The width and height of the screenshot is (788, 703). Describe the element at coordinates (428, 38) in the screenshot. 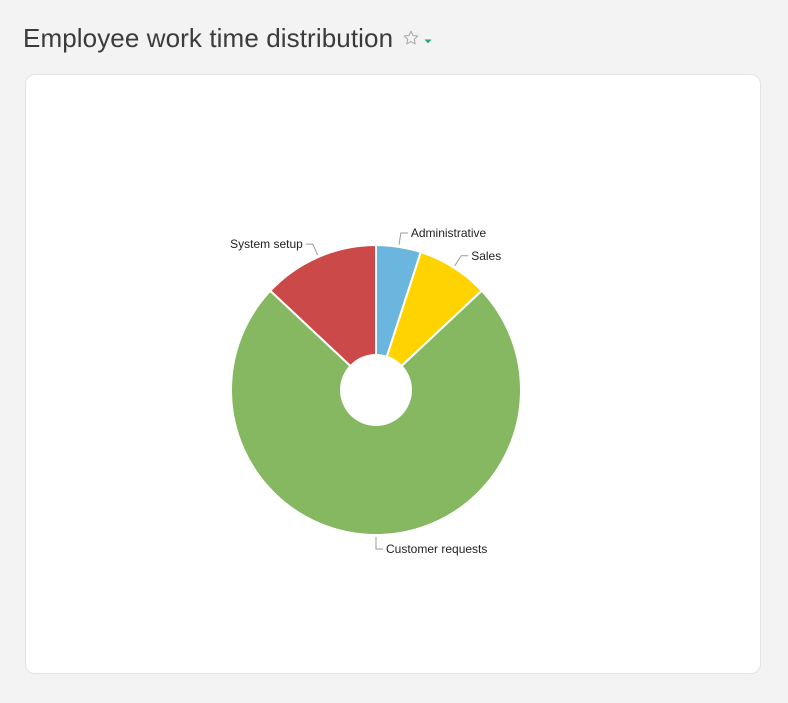

I see `chevron-down-icon` at that location.